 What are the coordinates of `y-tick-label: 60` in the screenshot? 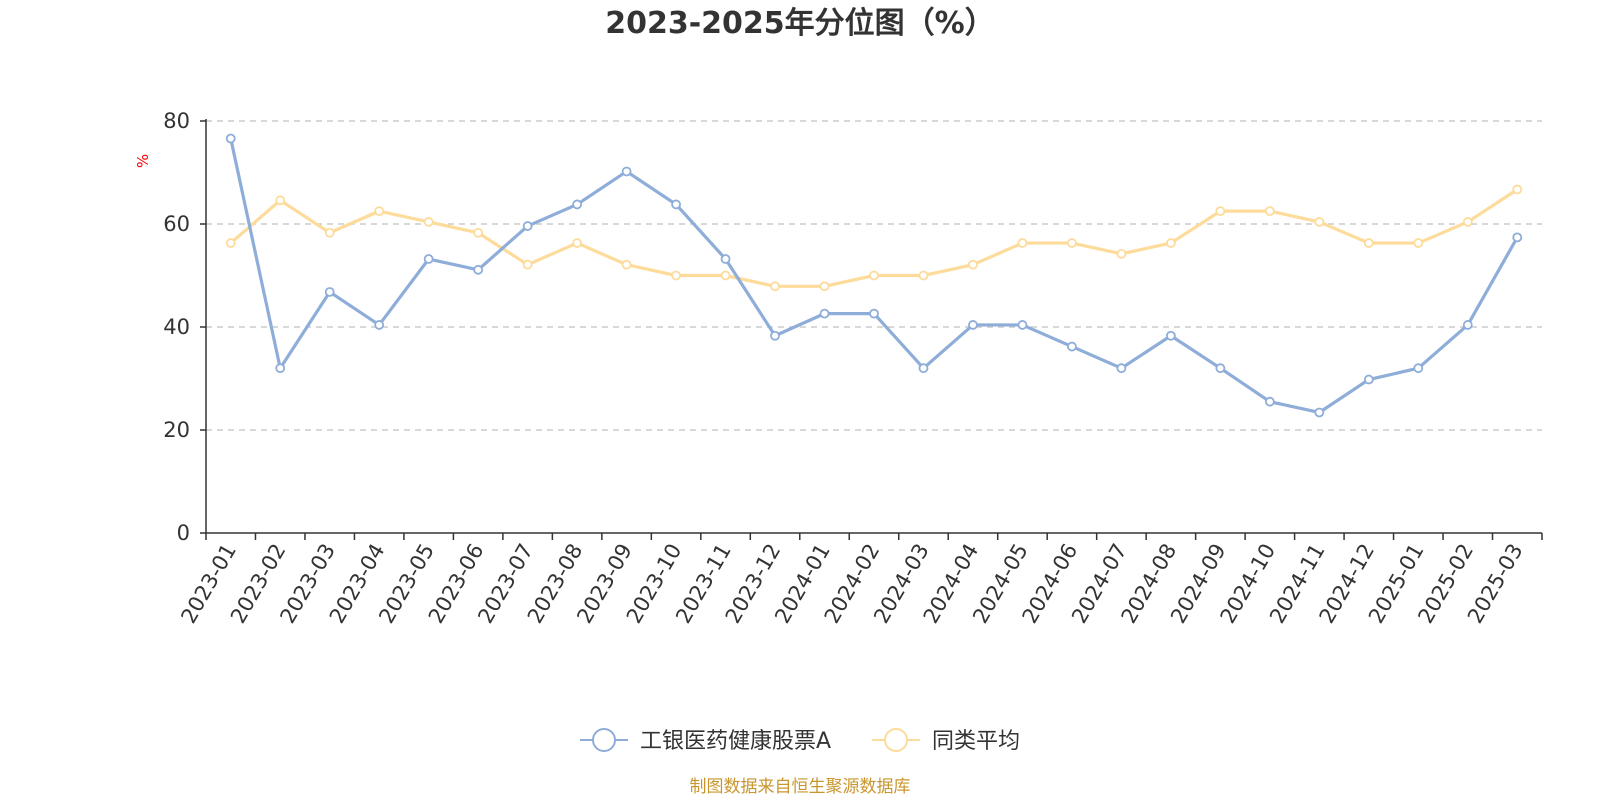 It's located at (176, 224).